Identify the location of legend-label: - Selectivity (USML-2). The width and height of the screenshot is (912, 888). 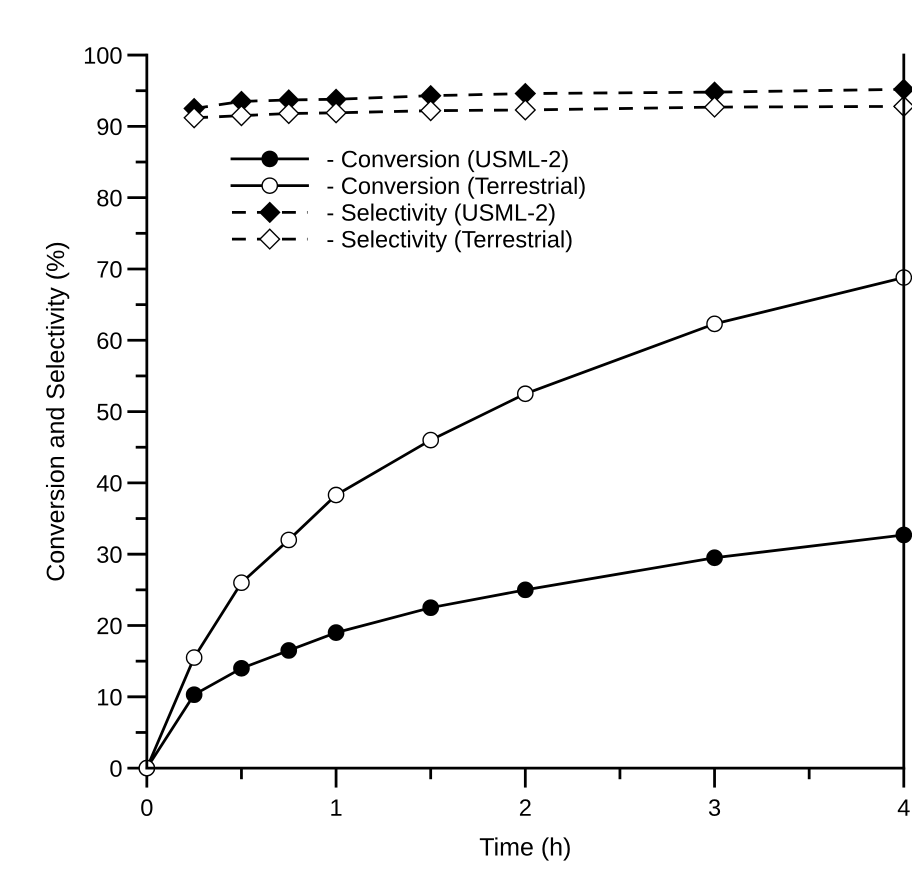
(441, 215).